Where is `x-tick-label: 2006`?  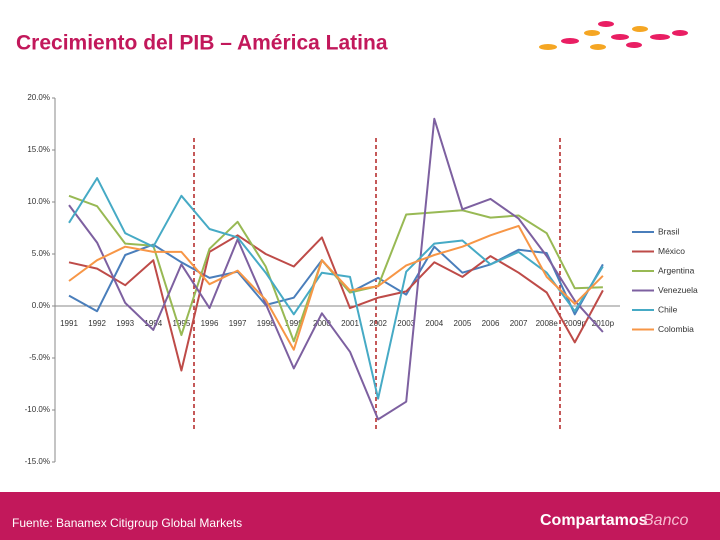 x-tick-label: 2006 is located at coordinates (491, 323).